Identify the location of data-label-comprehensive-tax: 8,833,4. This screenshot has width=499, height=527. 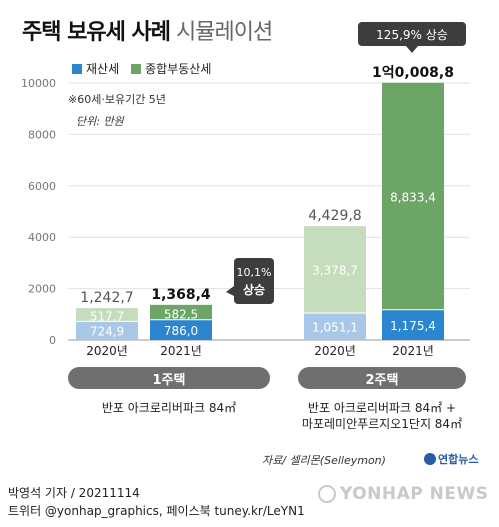
(413, 197).